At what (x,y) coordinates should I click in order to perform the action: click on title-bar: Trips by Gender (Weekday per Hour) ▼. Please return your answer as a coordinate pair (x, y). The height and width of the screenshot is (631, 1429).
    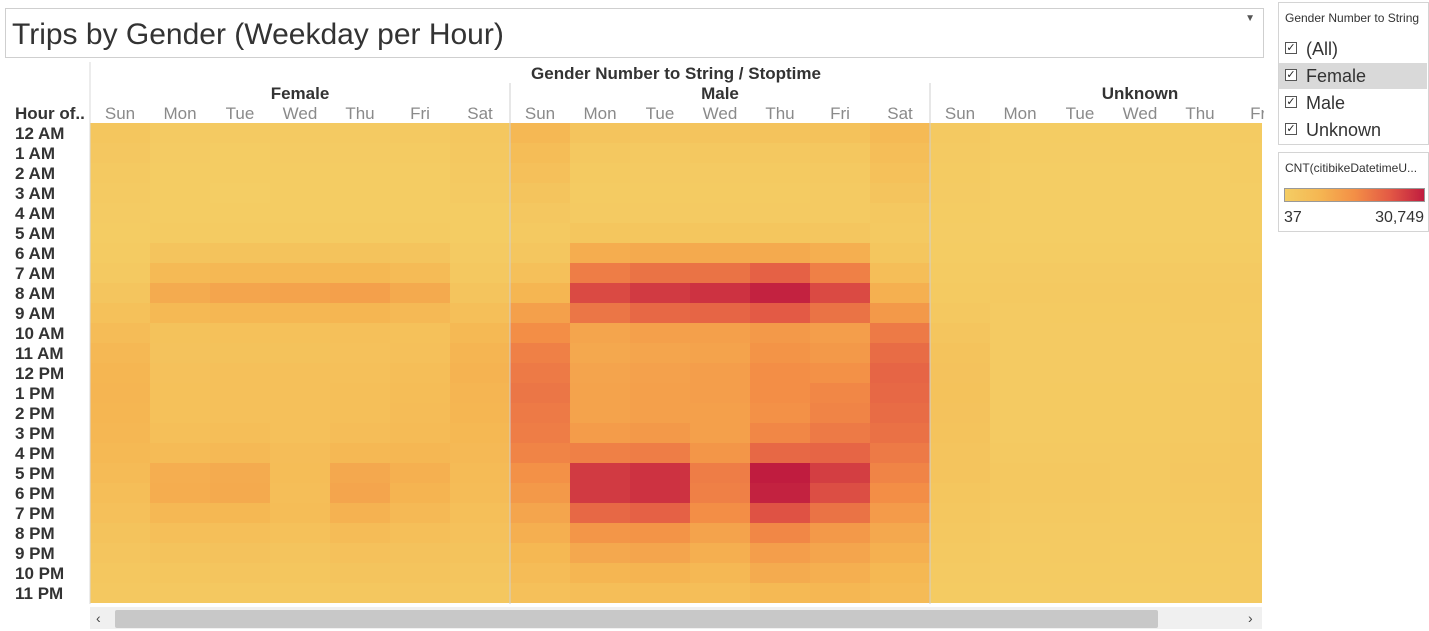
    Looking at the image, I should click on (634, 33).